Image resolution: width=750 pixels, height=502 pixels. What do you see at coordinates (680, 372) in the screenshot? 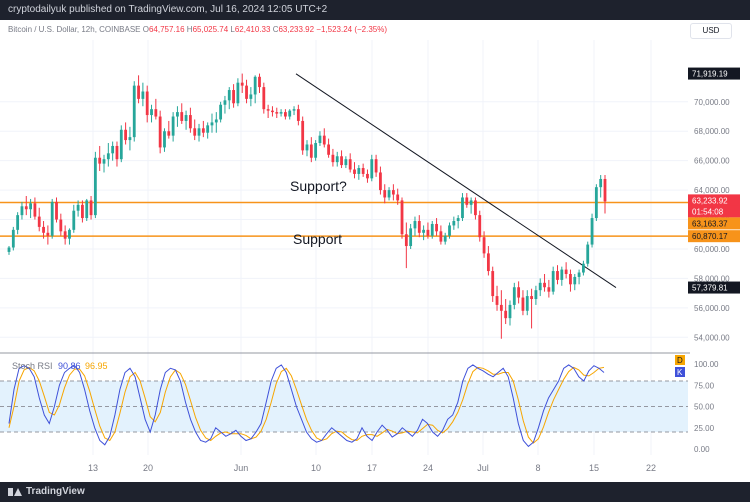
I see `stoch-legend-k-badge: K` at bounding box center [680, 372].